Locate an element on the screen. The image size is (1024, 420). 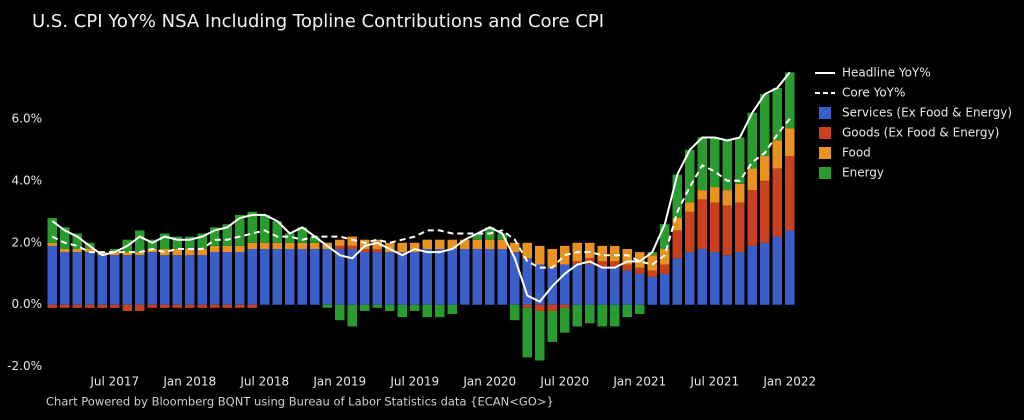
x-tick-label: Jul 2018 is located at coordinates (264, 382).